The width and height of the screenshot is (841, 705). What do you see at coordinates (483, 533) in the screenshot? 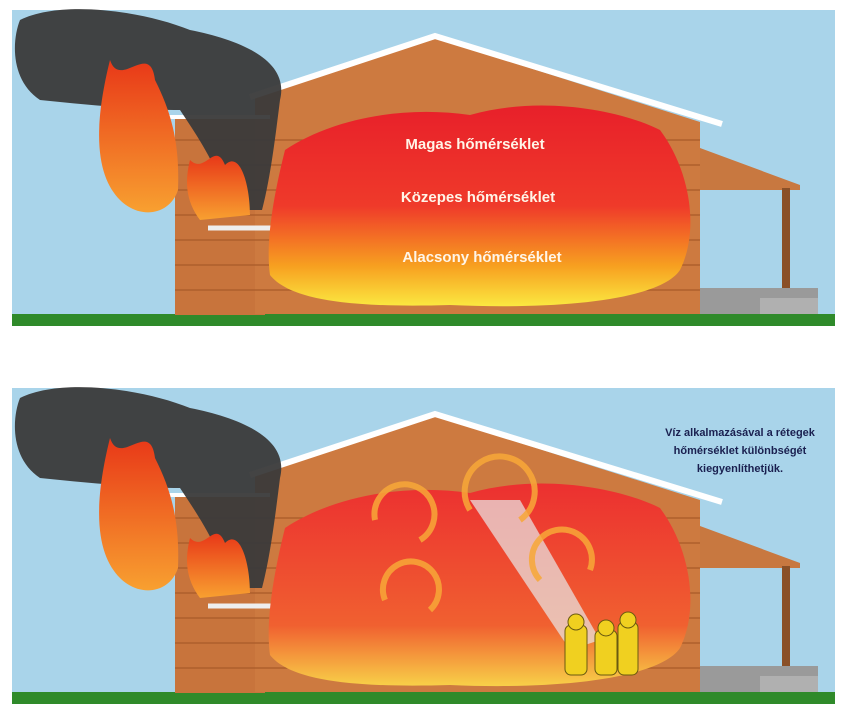
I see `convection-arrows` at bounding box center [483, 533].